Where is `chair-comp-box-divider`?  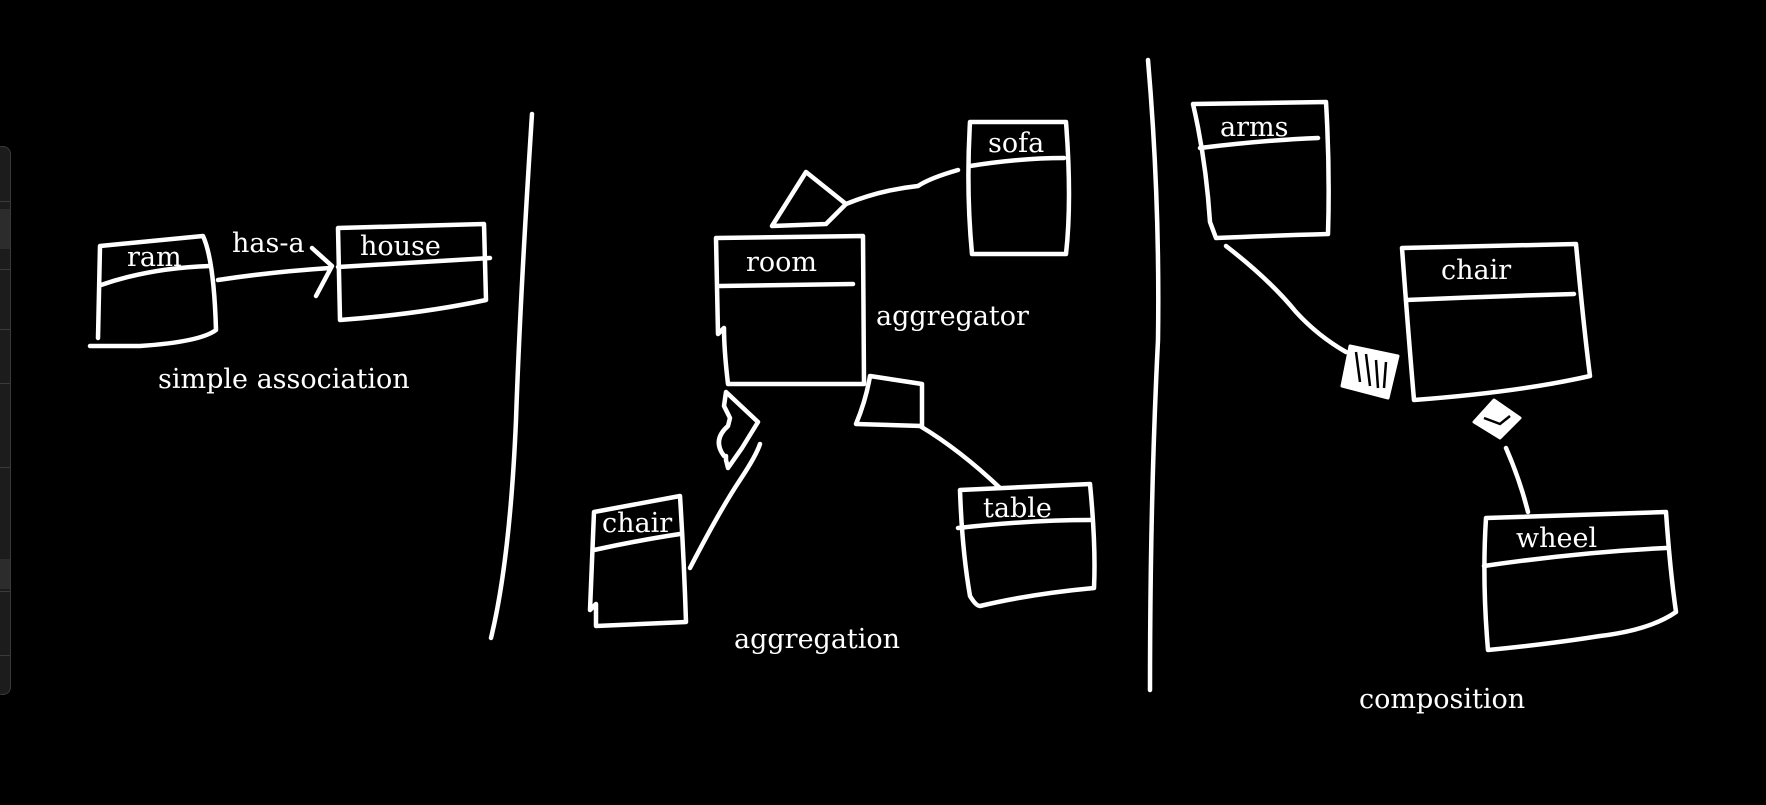 chair-comp-box-divider is located at coordinates (1490, 297).